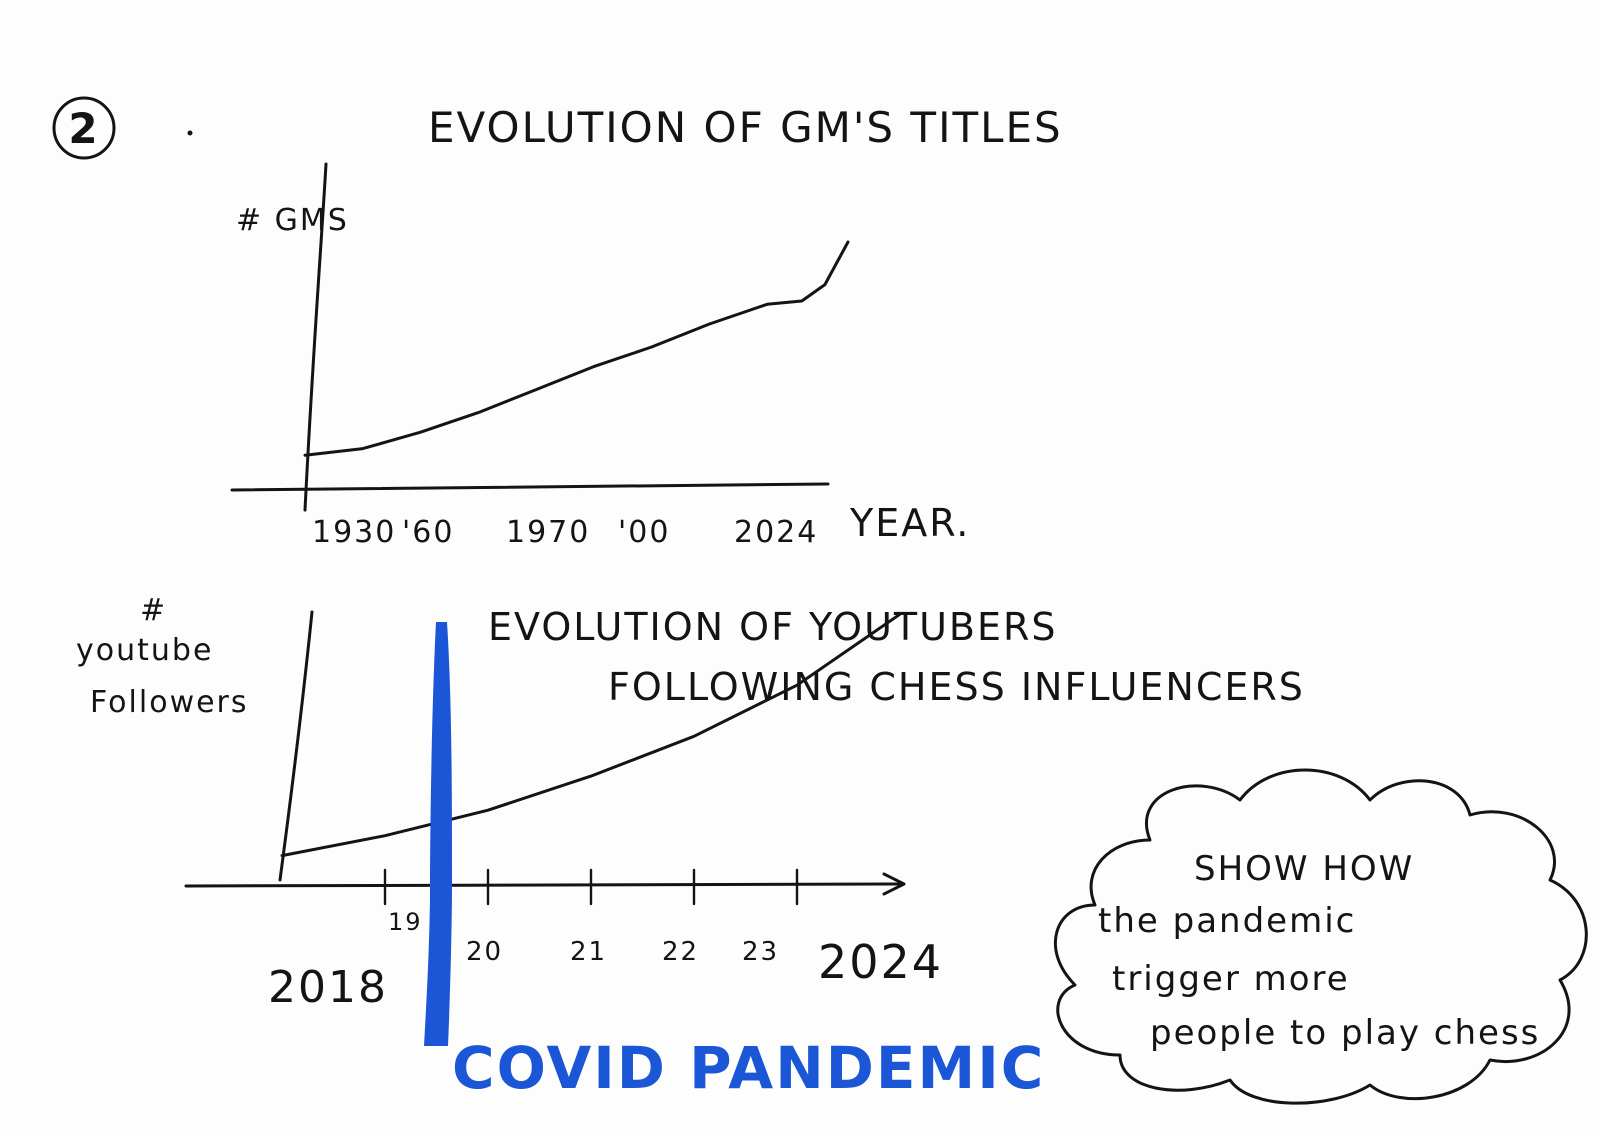  What do you see at coordinates (760, 952) in the screenshot?
I see `chart2-tick-label: 23` at bounding box center [760, 952].